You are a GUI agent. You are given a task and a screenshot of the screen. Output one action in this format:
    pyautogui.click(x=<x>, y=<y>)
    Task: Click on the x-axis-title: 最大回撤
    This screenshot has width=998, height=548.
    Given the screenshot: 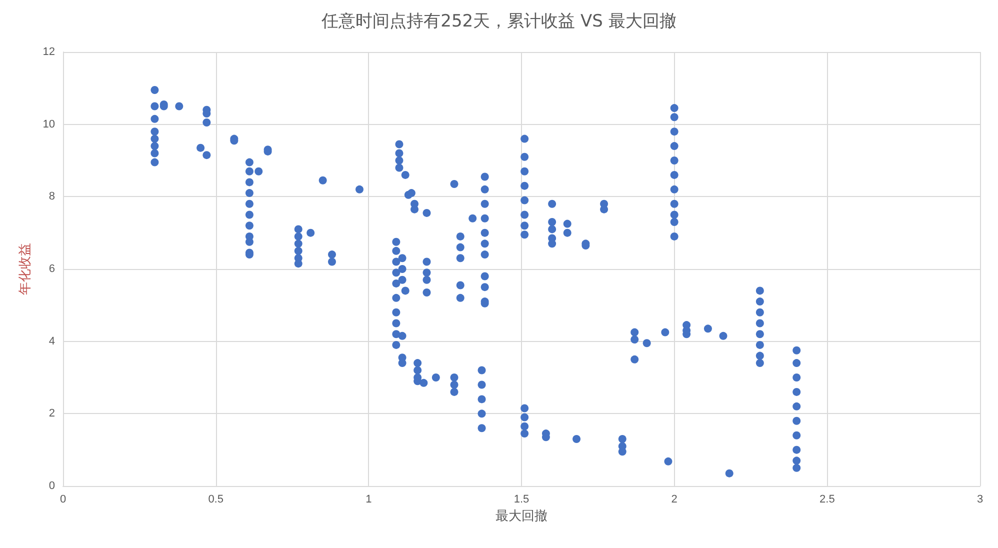 What is the action you would take?
    pyautogui.click(x=522, y=516)
    